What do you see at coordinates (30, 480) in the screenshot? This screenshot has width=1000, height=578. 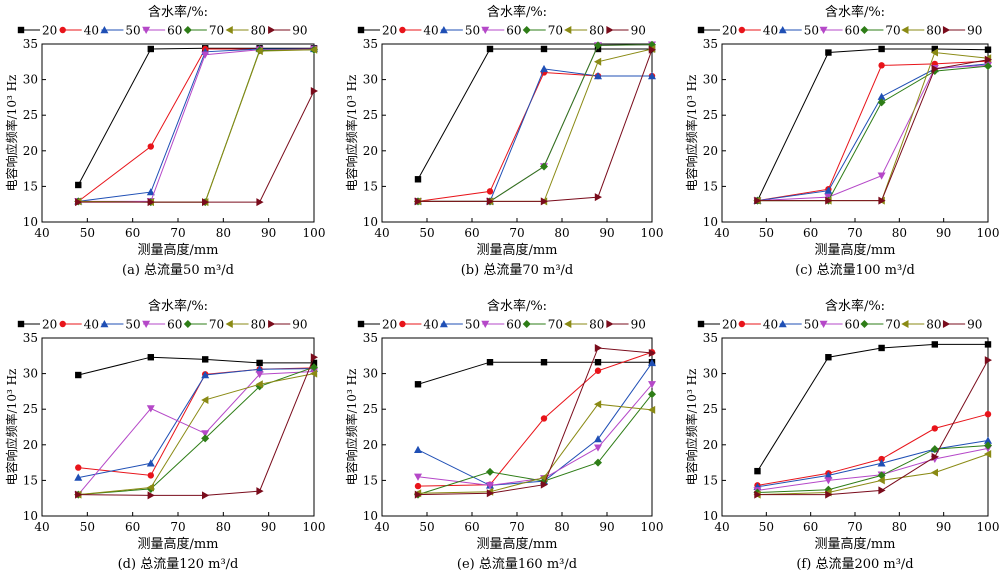 I see `y-tick-label: 15` at bounding box center [30, 480].